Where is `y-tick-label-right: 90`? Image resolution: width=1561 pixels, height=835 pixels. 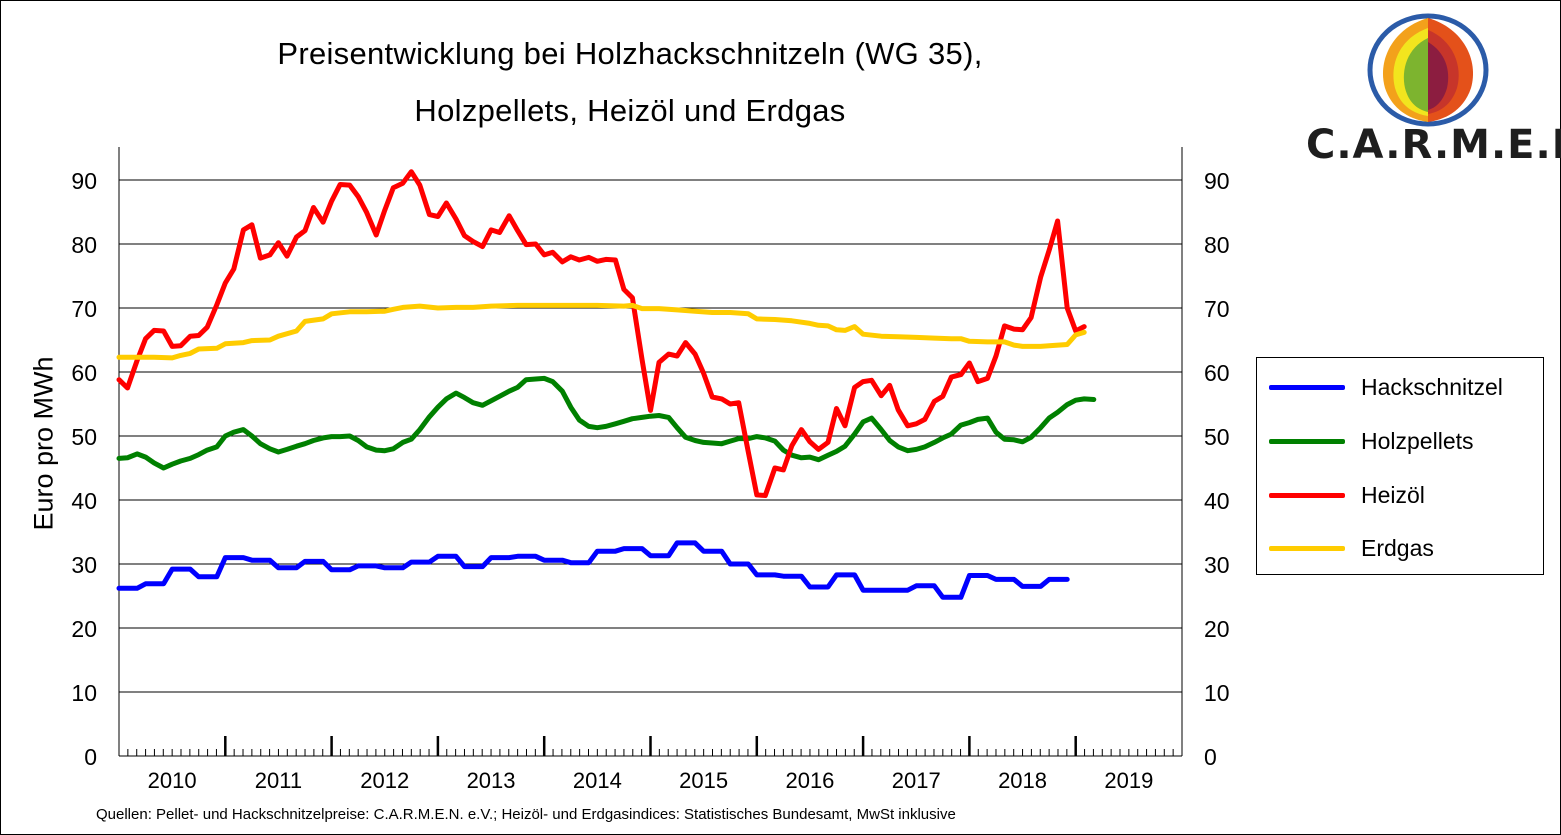 y-tick-label-right: 90 is located at coordinates (1217, 181).